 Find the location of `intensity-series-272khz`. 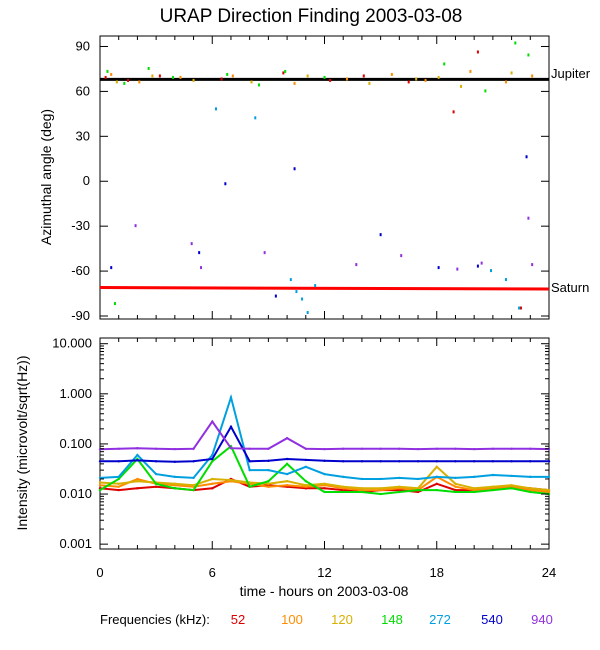

intensity-series-272khz is located at coordinates (324, 437).